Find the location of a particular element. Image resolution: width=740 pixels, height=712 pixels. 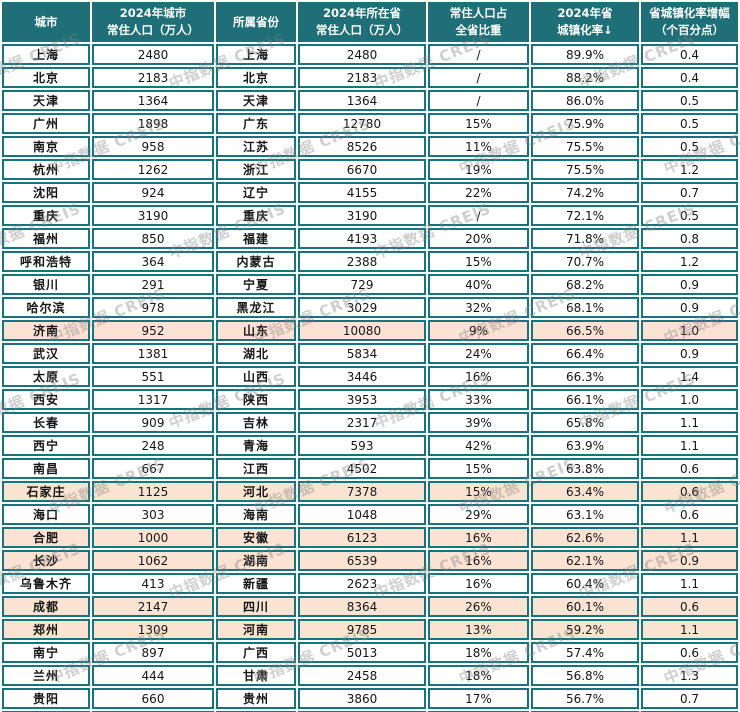

cell-province: 重庆 is located at coordinates (256, 215).